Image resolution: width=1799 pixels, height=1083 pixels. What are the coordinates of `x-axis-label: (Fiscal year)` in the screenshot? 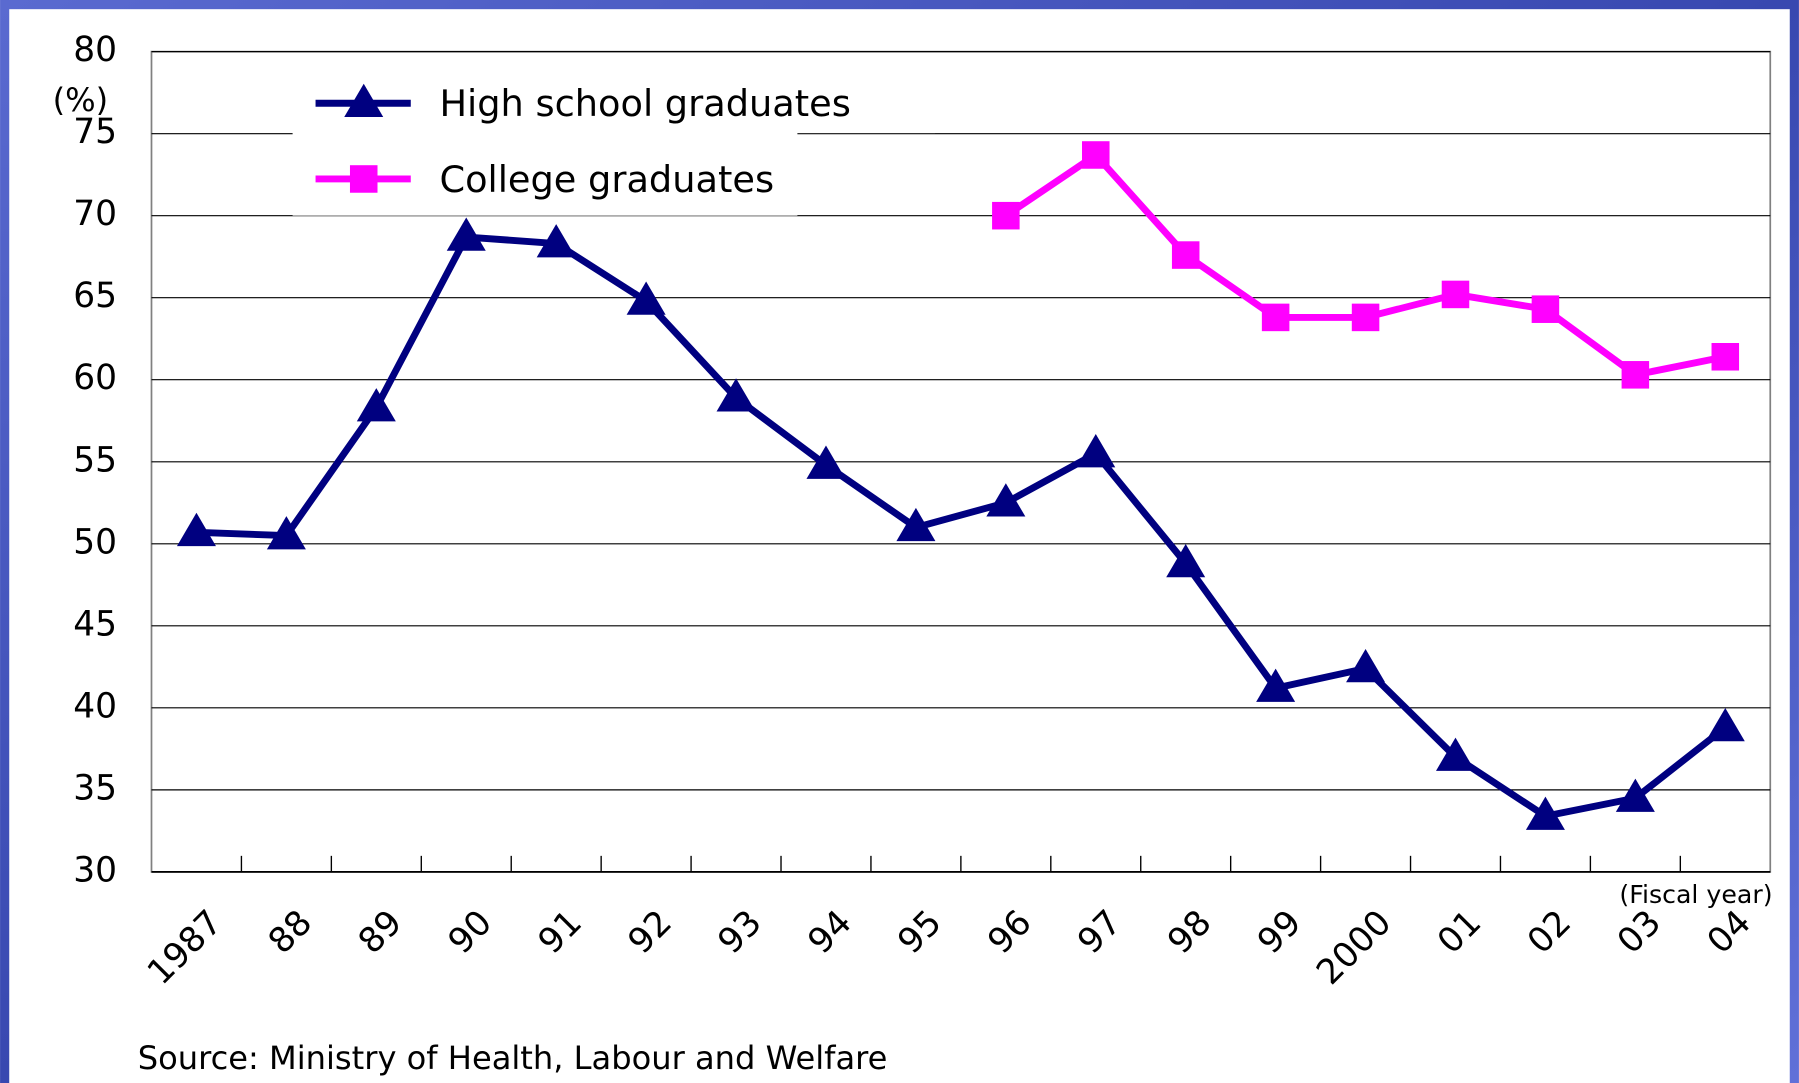 It's located at (1695, 894).